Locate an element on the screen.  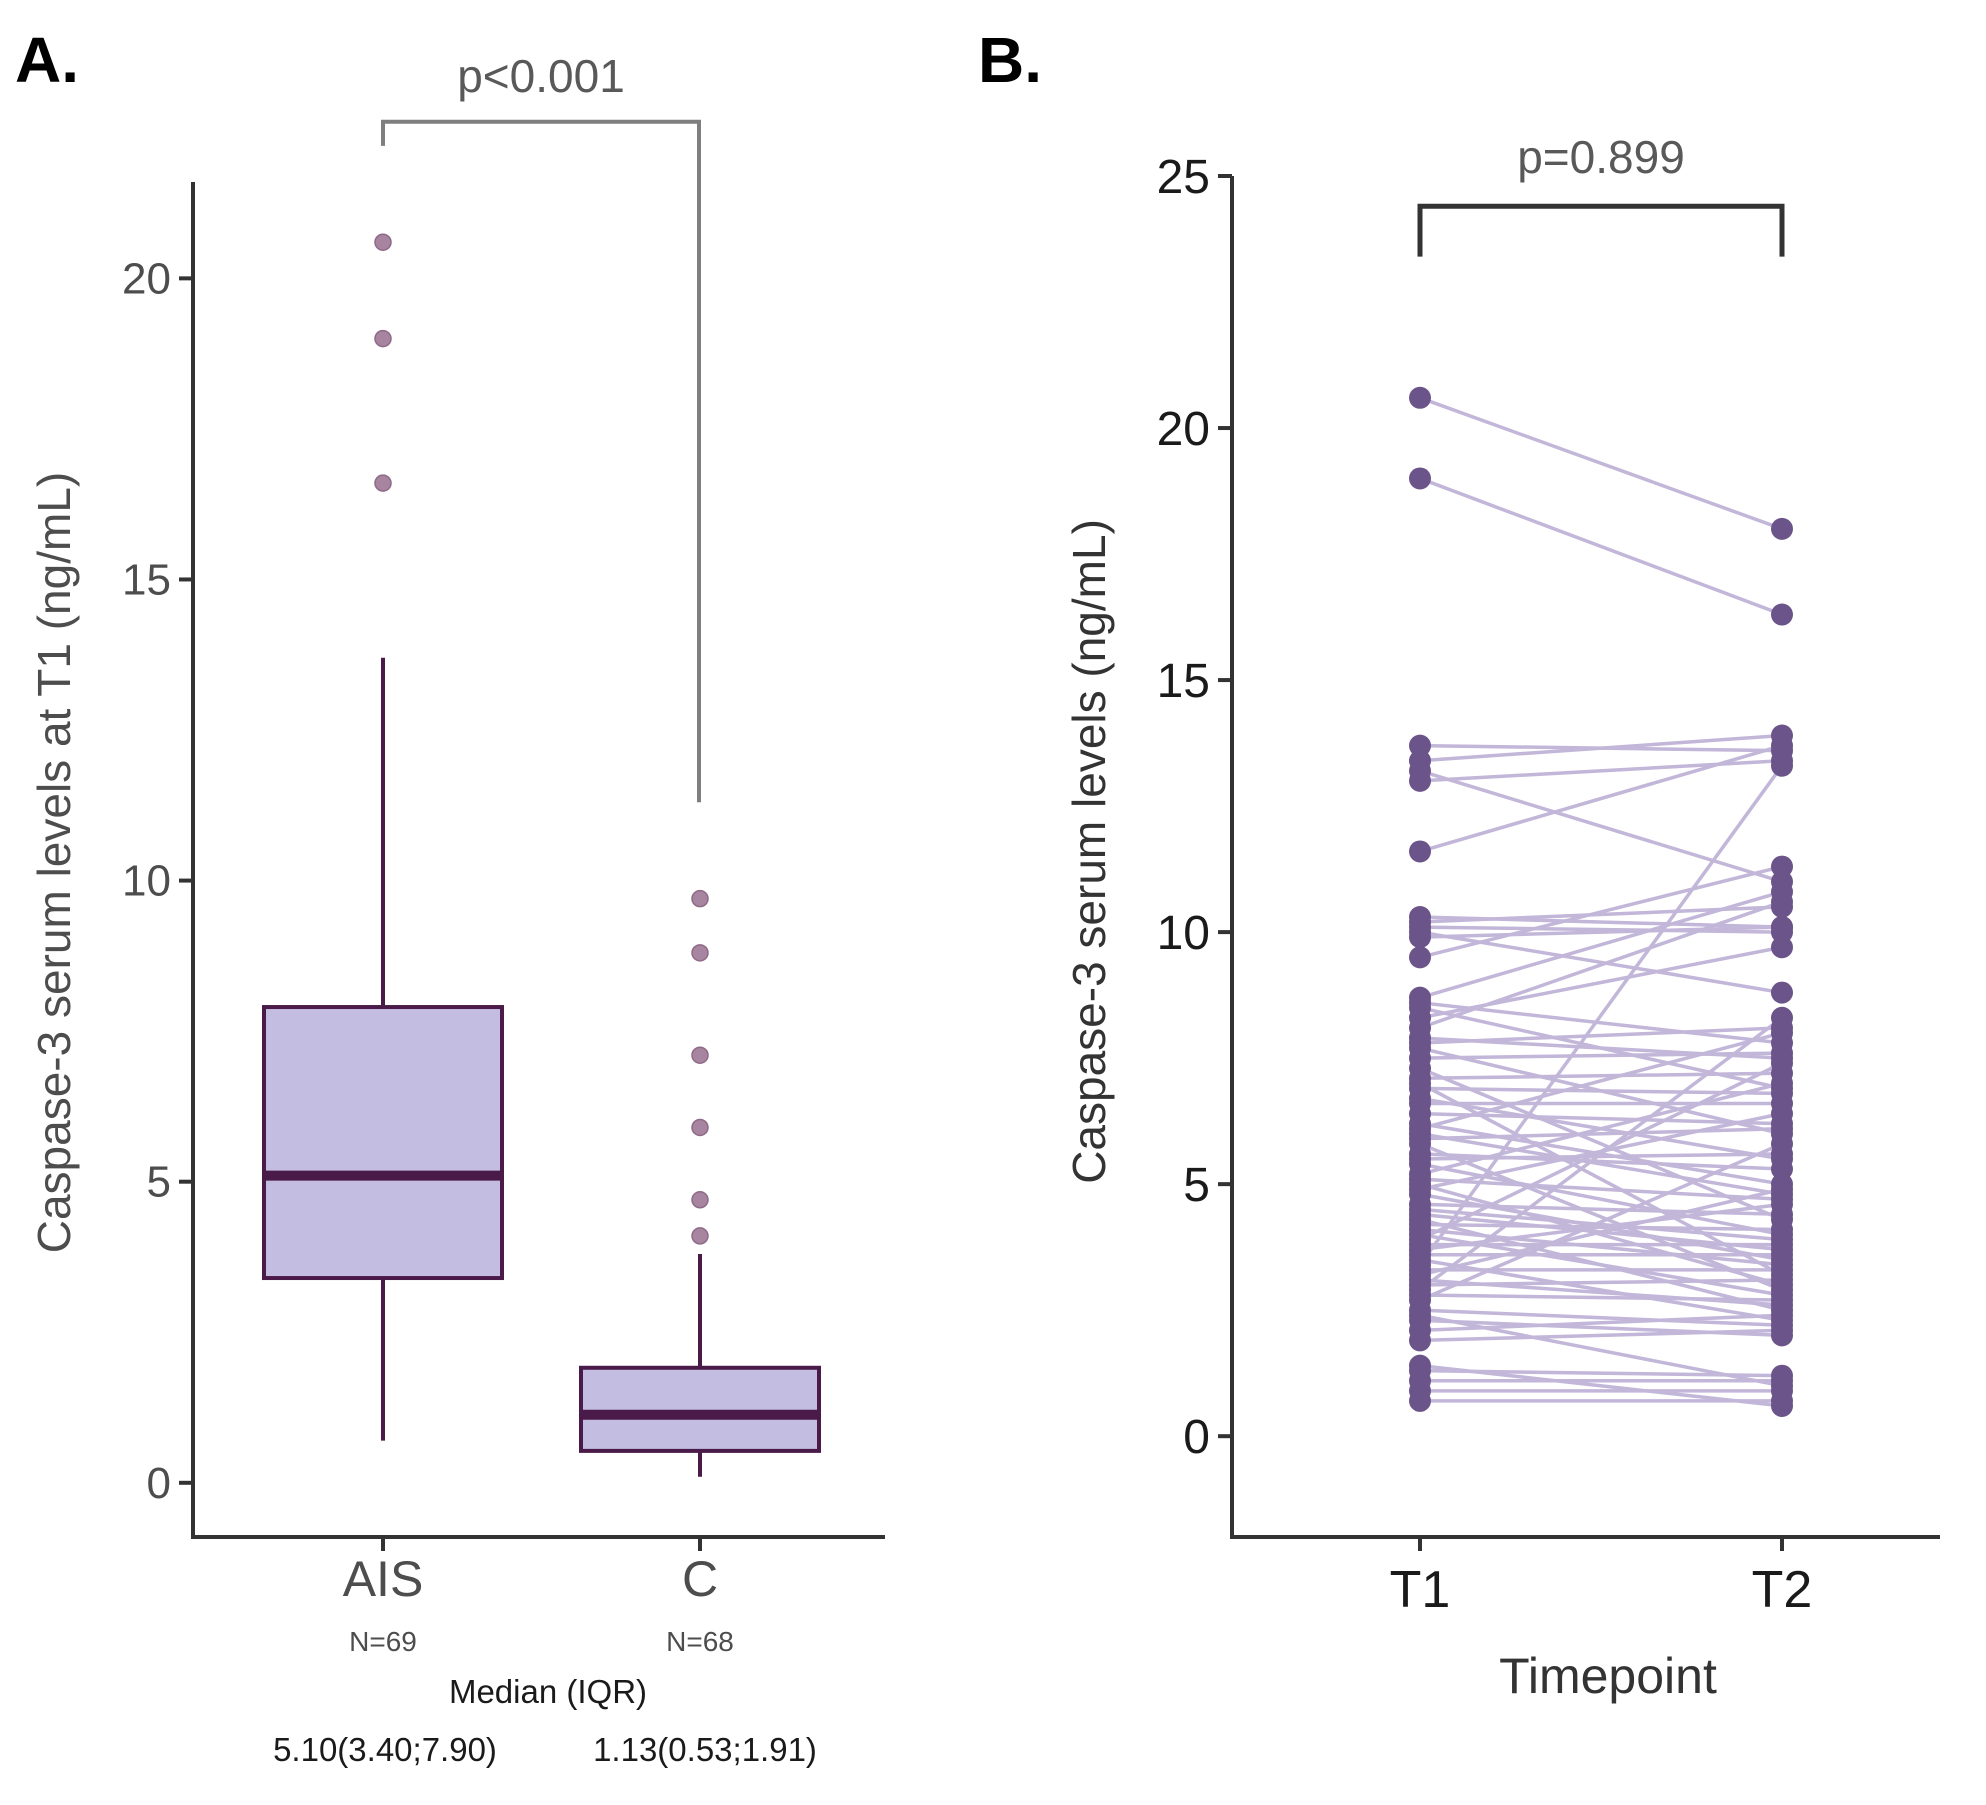
panel-b-y-tick-label: 5 is located at coordinates (1196, 1185).